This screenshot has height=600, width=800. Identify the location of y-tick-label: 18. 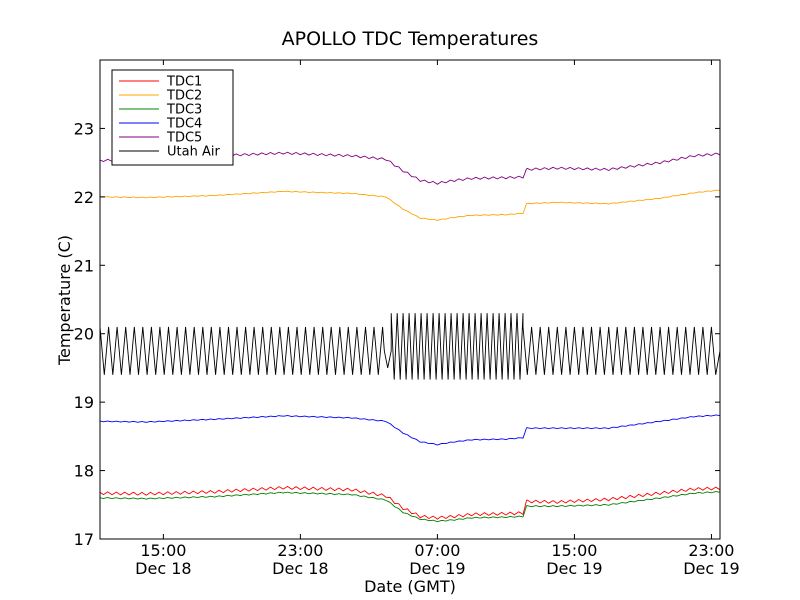
(84, 471).